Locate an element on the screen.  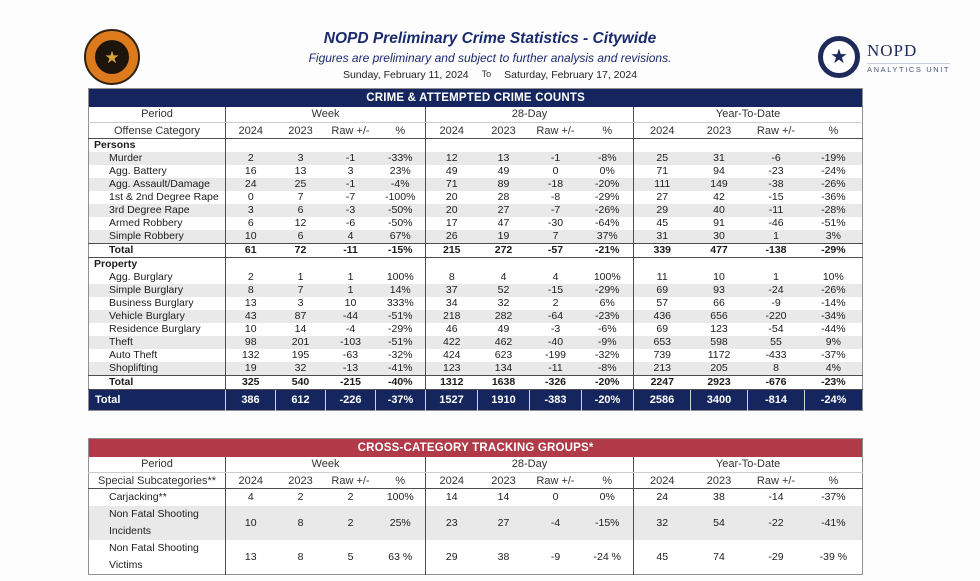
date-end: Saturday, February 17, 2024 is located at coordinates (571, 75).